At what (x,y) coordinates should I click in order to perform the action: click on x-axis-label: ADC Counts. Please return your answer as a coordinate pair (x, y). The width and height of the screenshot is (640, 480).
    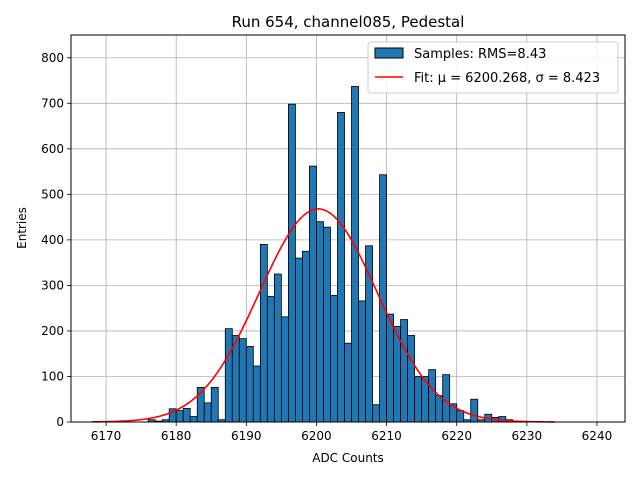
    Looking at the image, I should click on (348, 458).